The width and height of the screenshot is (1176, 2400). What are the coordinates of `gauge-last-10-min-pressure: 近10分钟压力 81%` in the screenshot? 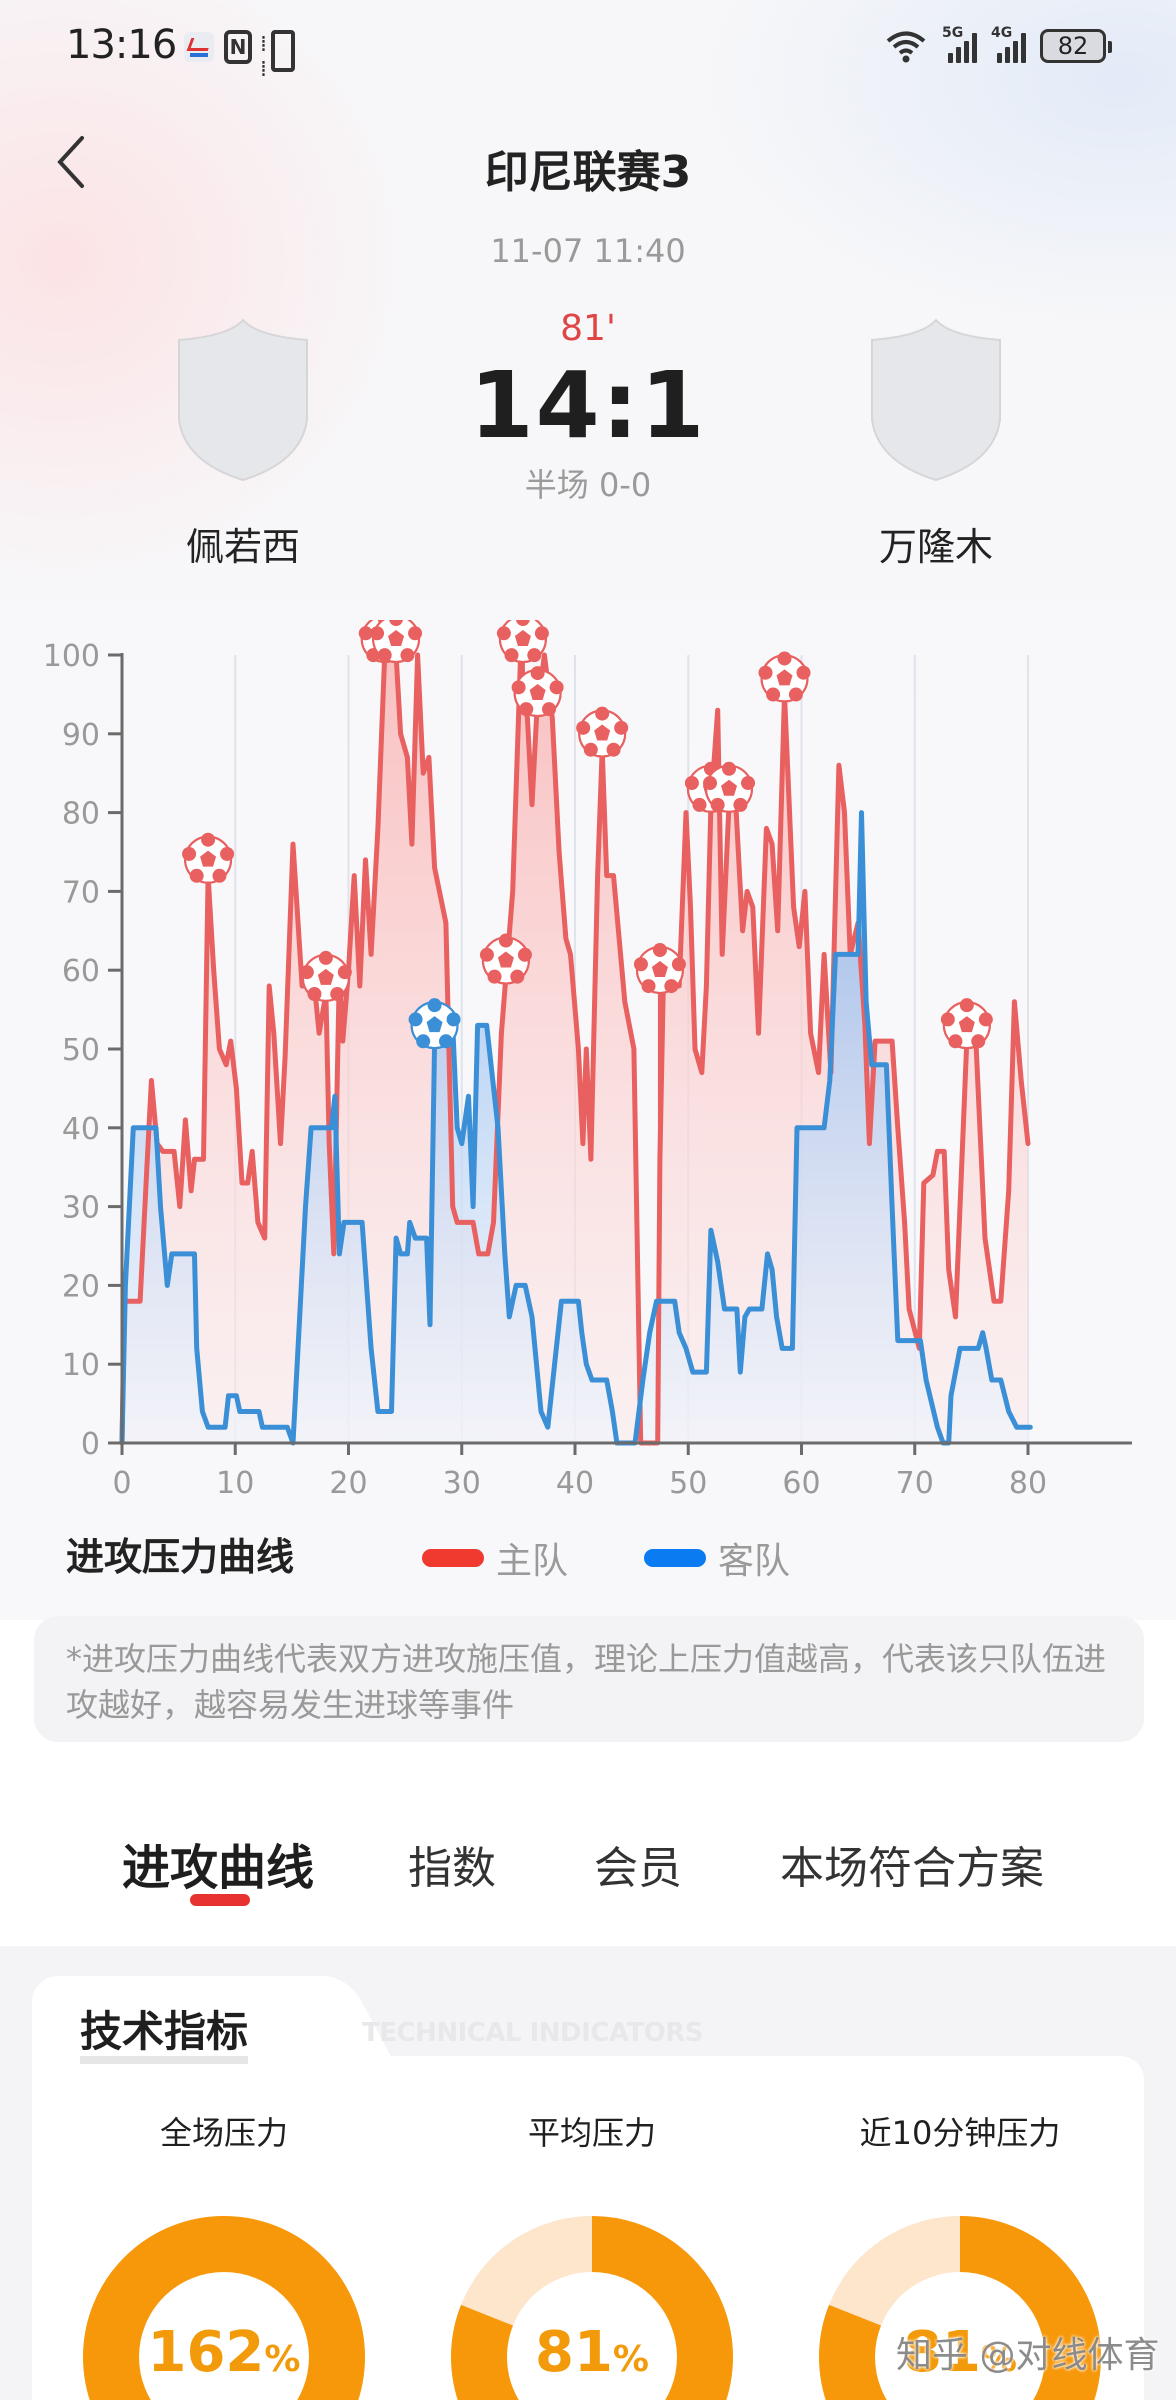 It's located at (960, 2254).